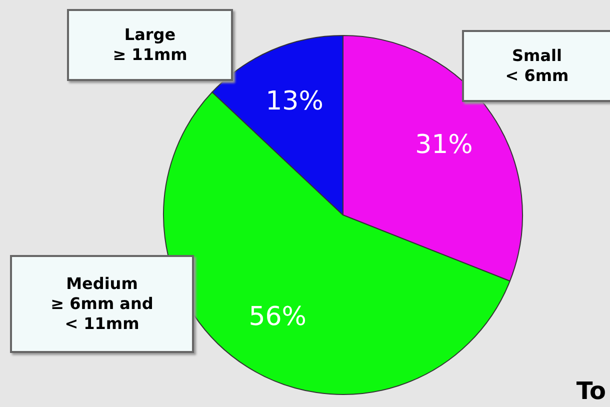  What do you see at coordinates (150, 45) in the screenshot?
I see `slice-label: Large ≥ 11mm` at bounding box center [150, 45].